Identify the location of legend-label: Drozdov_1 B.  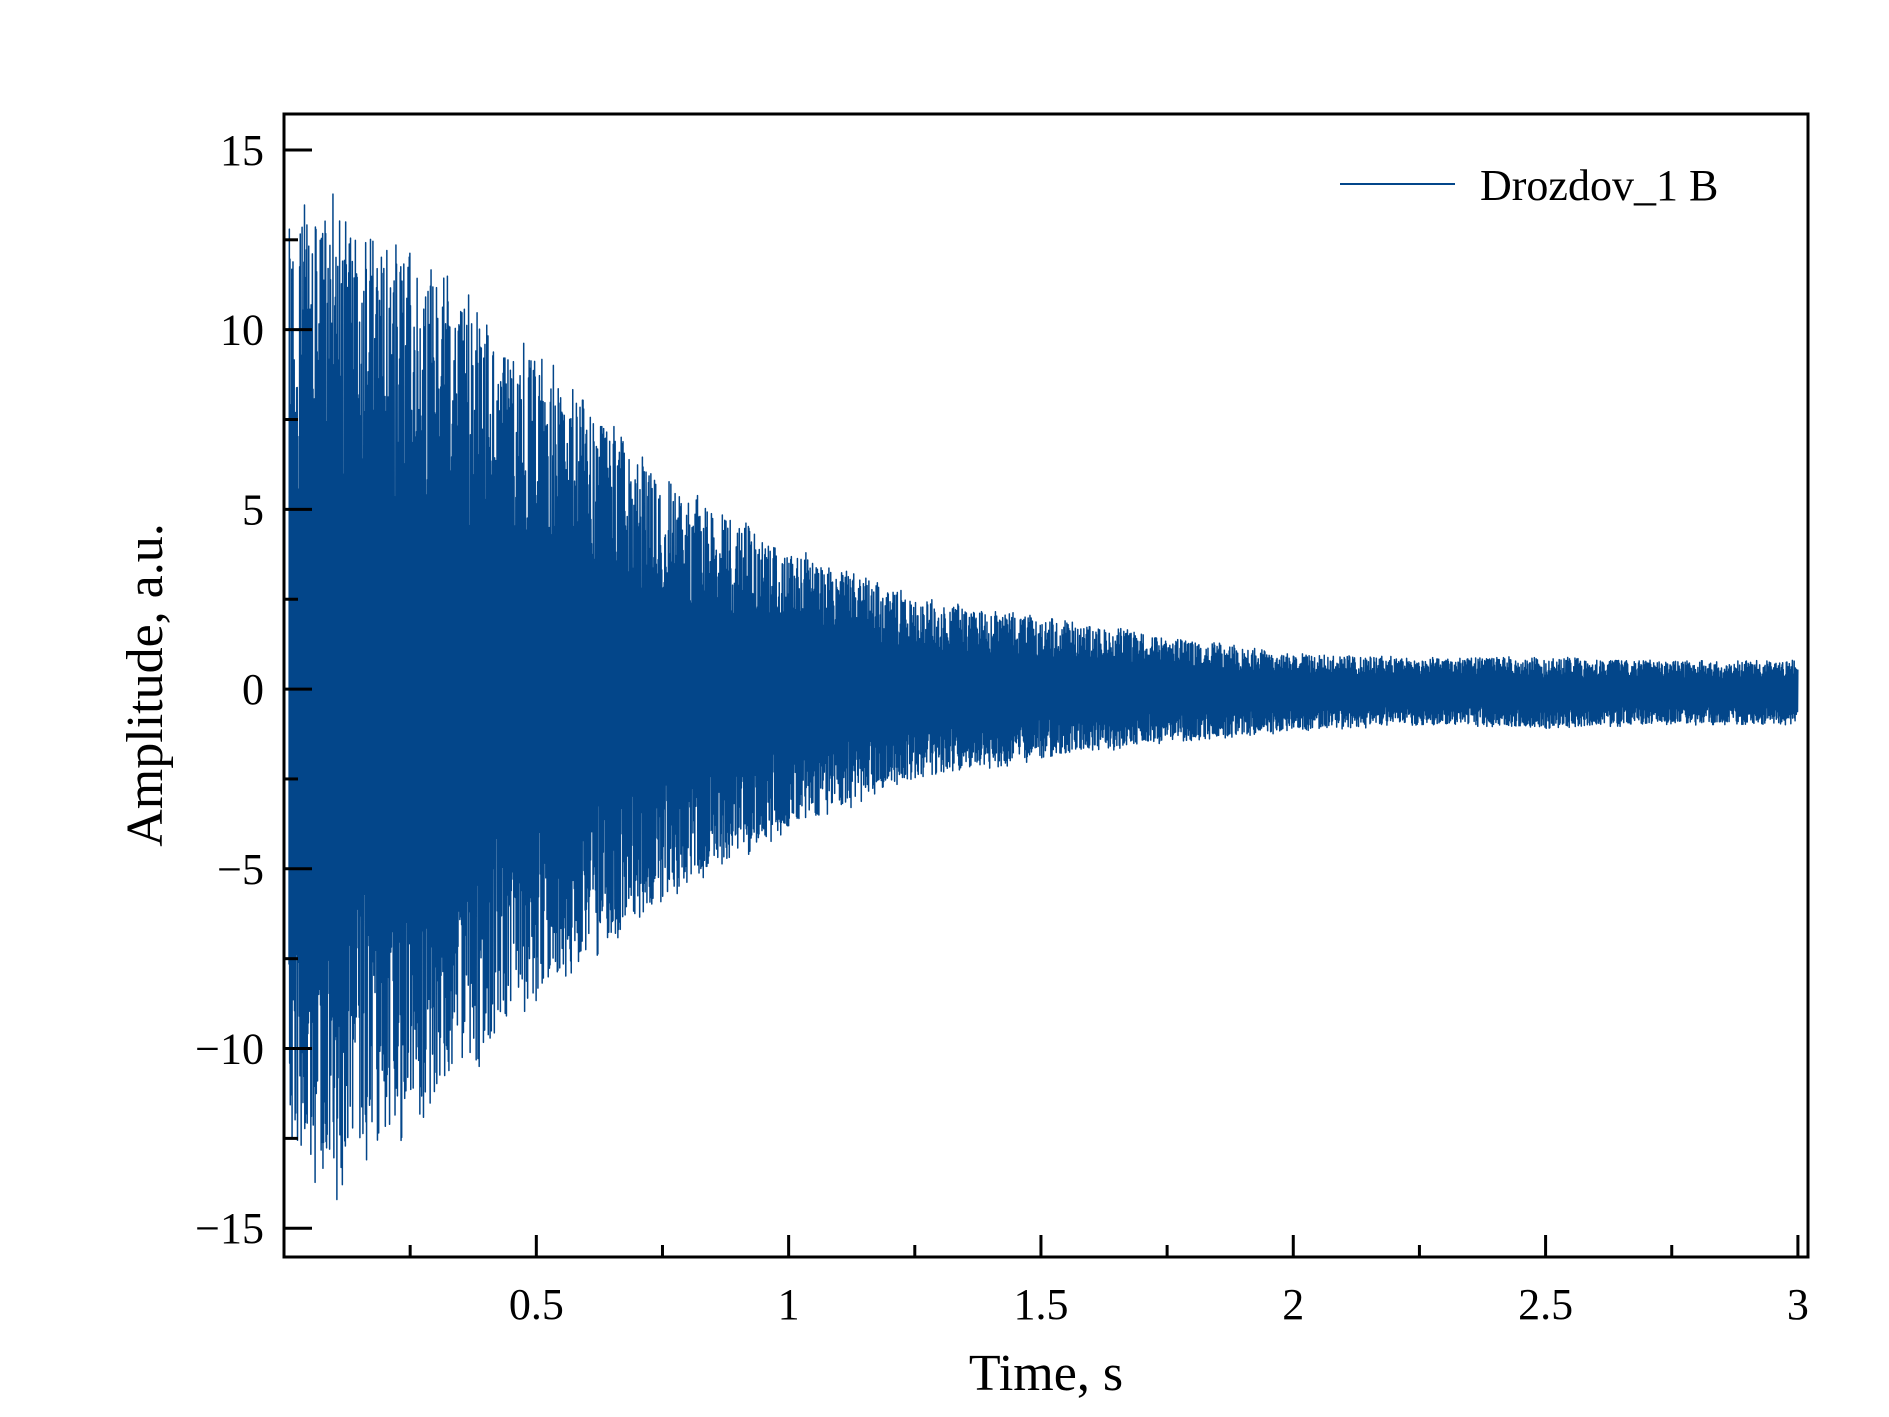
(1599, 185).